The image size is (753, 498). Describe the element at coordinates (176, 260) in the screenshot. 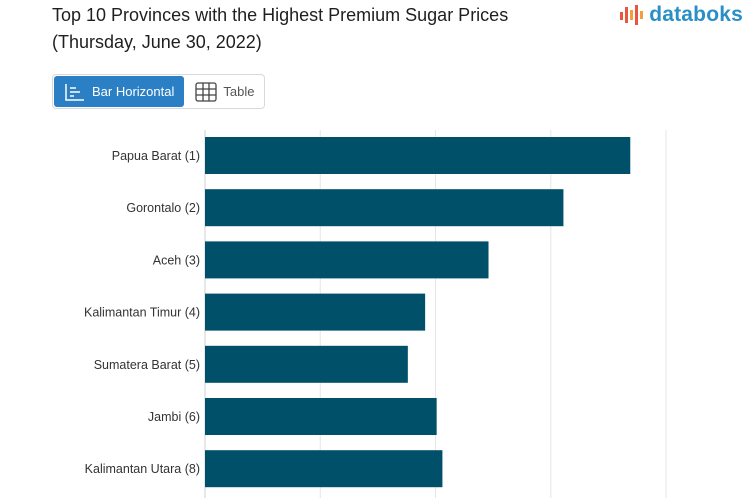

I see `category-label: Aceh (3)` at that location.